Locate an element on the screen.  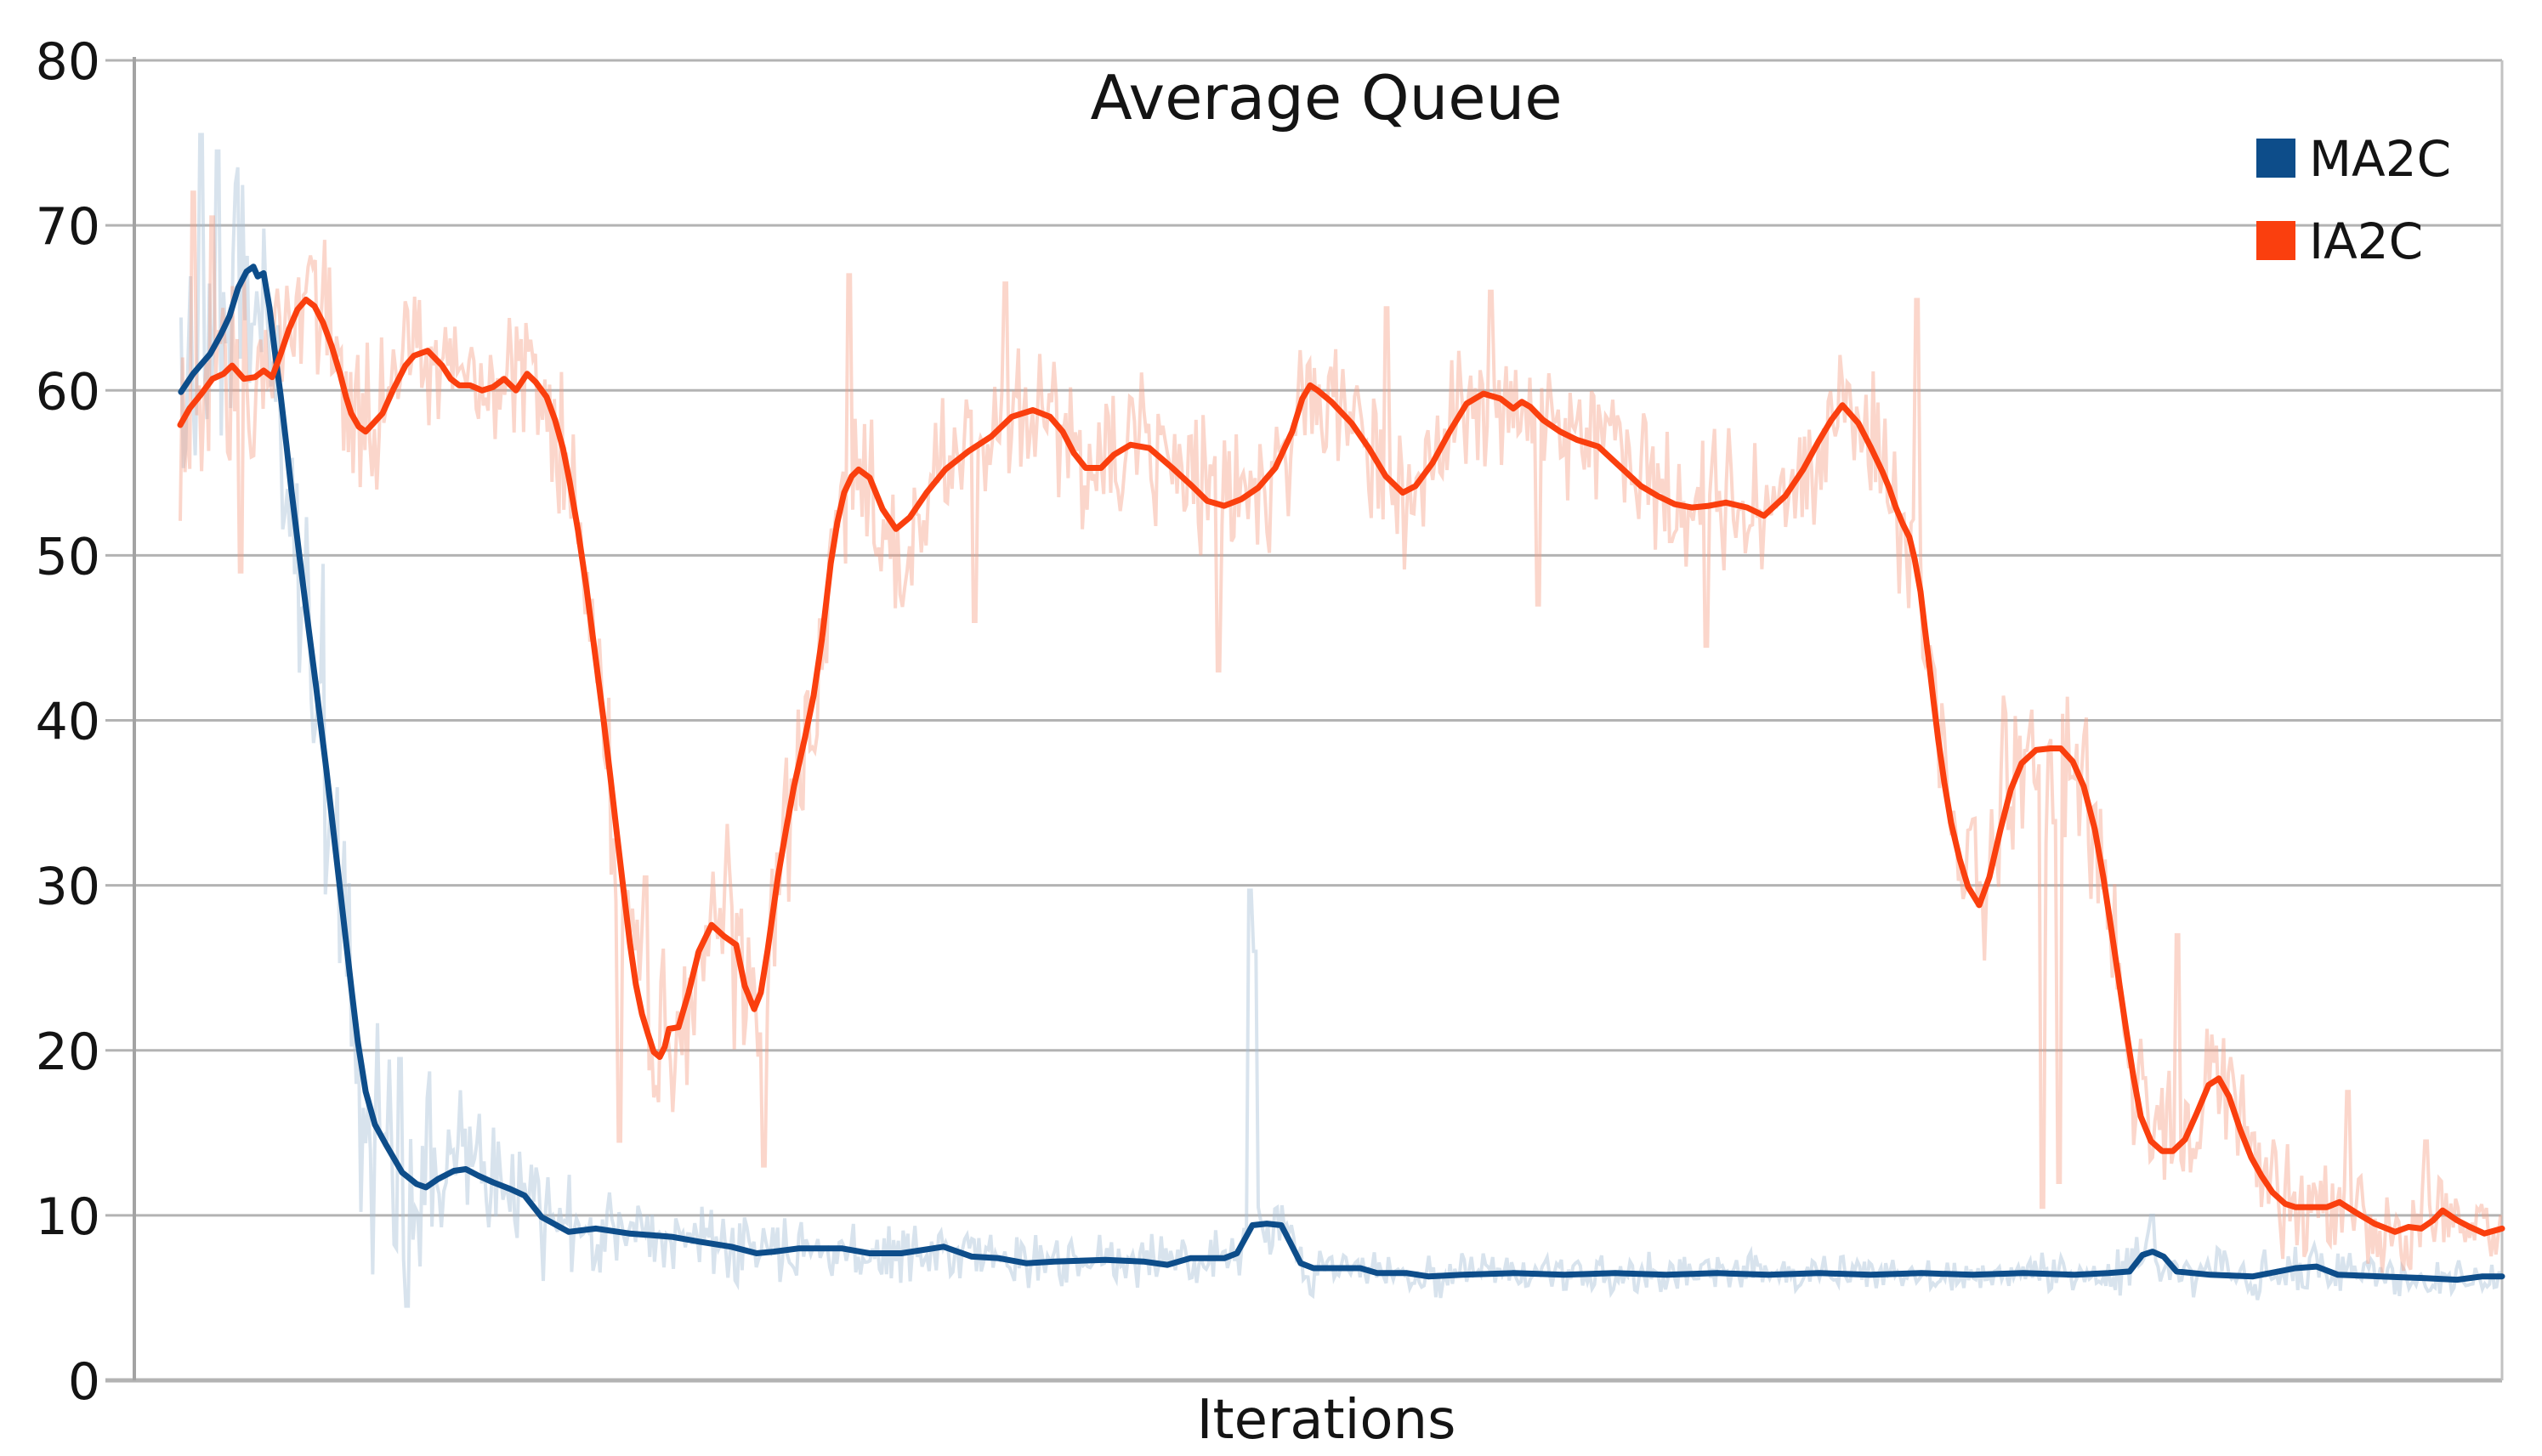
x-axis-label: Iterations is located at coordinates (1326, 1420).